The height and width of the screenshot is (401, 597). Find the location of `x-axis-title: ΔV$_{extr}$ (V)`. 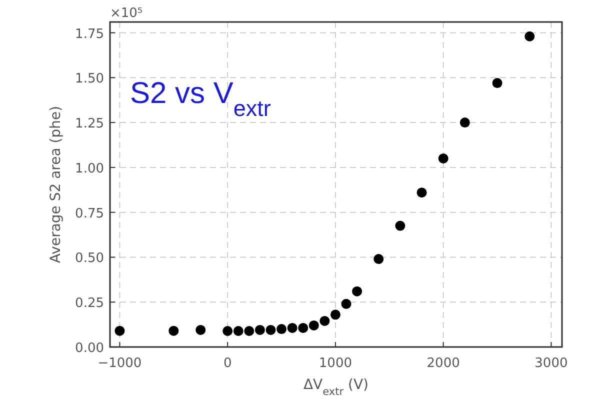

x-axis-title: ΔV$_{extr}$ (V) is located at coordinates (336, 387).